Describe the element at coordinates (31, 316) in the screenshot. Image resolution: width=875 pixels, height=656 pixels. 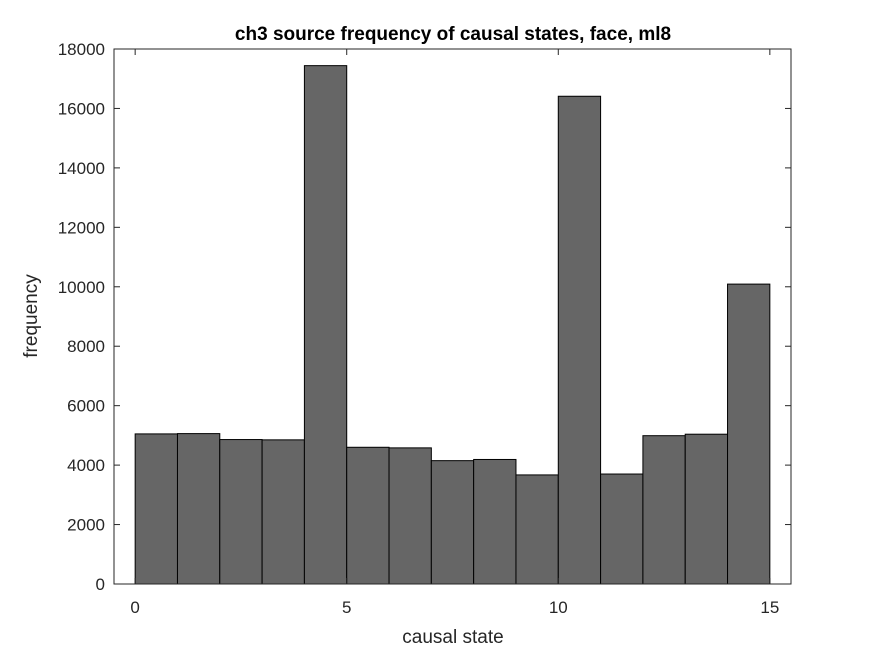
I see `y-axis-label: frequency` at that location.